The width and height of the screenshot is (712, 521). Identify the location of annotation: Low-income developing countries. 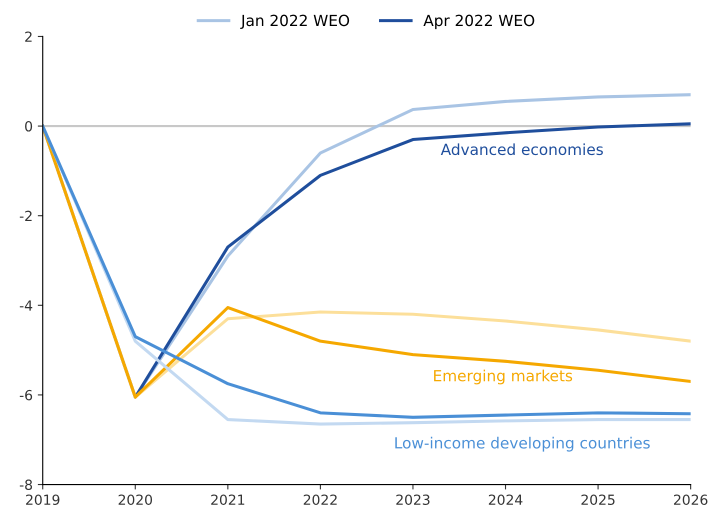
(522, 444).